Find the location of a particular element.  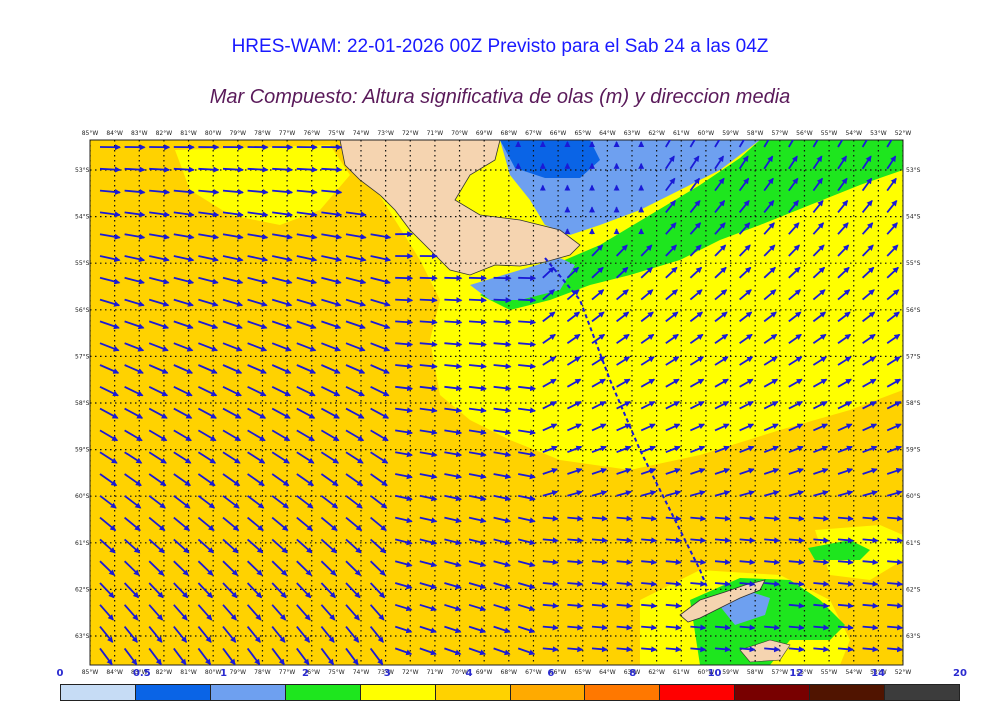

lon-label: 74°W is located at coordinates (361, 133).